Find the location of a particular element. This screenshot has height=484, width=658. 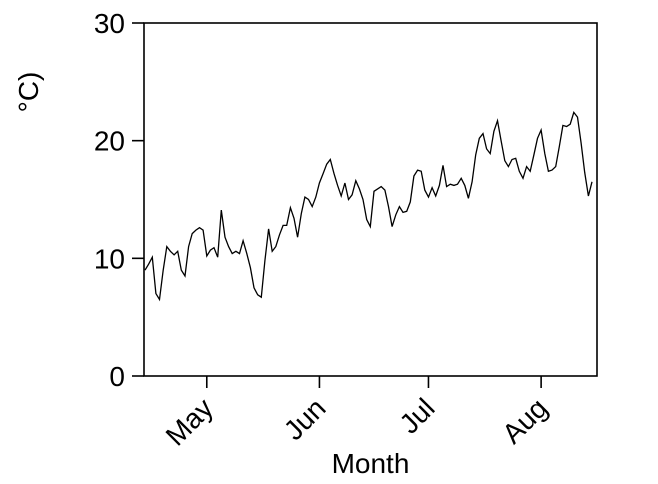

x-tick-label-month: Jul is located at coordinates (416, 415).